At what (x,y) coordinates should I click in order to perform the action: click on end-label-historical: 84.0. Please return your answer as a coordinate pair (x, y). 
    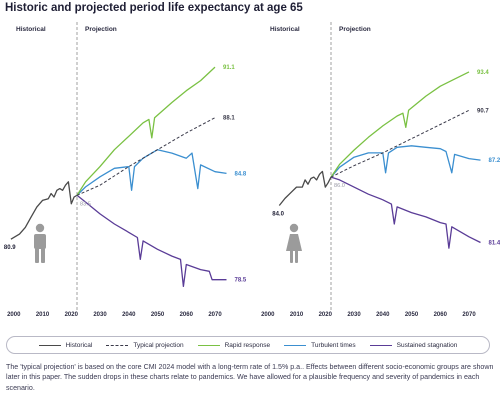
    Looking at the image, I should click on (278, 215).